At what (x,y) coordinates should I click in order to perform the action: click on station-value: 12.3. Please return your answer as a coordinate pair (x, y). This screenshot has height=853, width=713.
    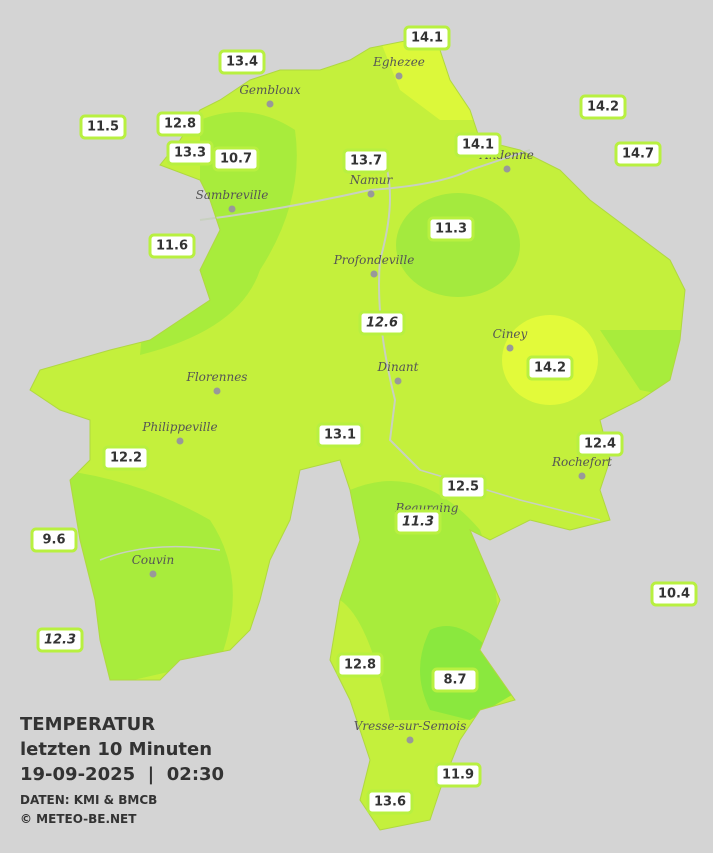
    Looking at the image, I should click on (60, 640).